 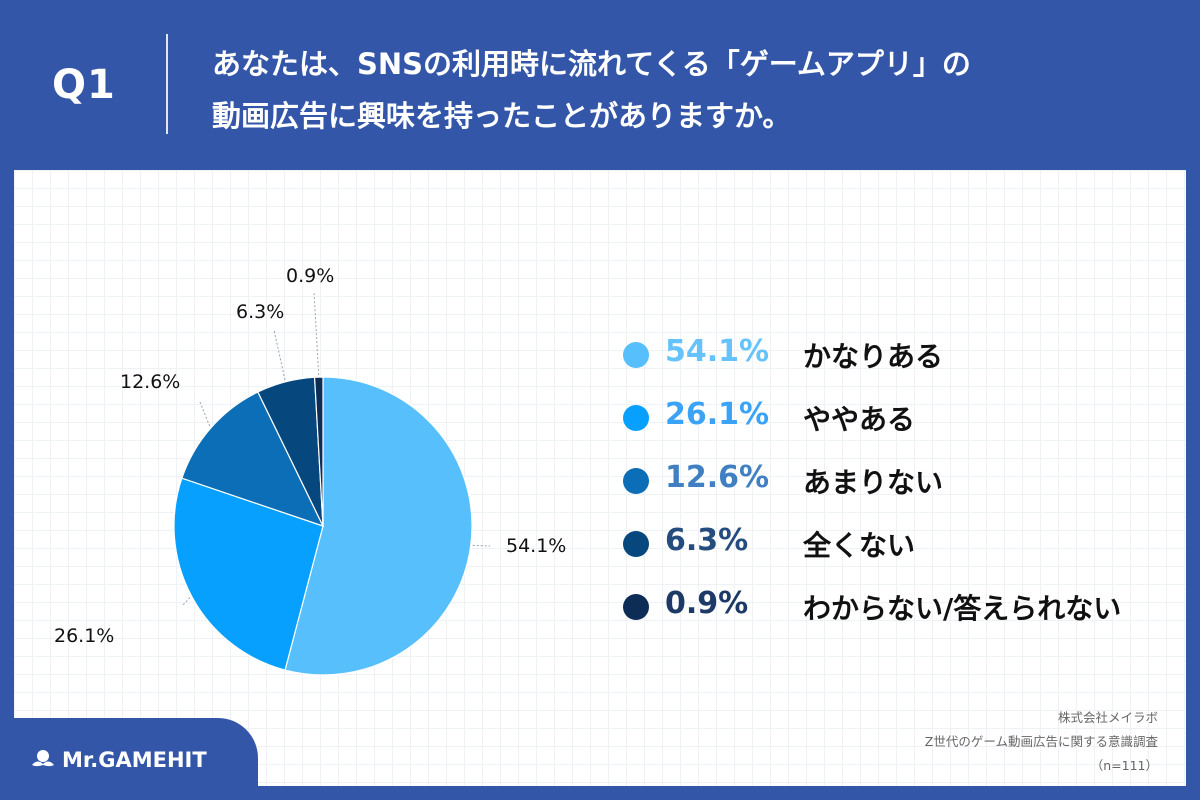 What do you see at coordinates (717, 351) in the screenshot?
I see `legend-value-1: 54.1%` at bounding box center [717, 351].